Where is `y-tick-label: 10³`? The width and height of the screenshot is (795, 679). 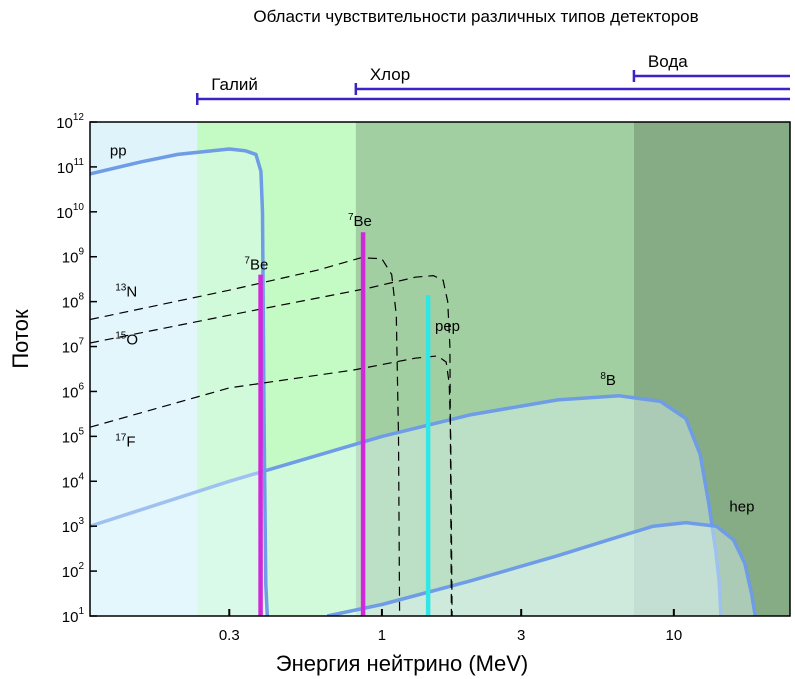 y-tick-label: 10³ is located at coordinates (73, 526).